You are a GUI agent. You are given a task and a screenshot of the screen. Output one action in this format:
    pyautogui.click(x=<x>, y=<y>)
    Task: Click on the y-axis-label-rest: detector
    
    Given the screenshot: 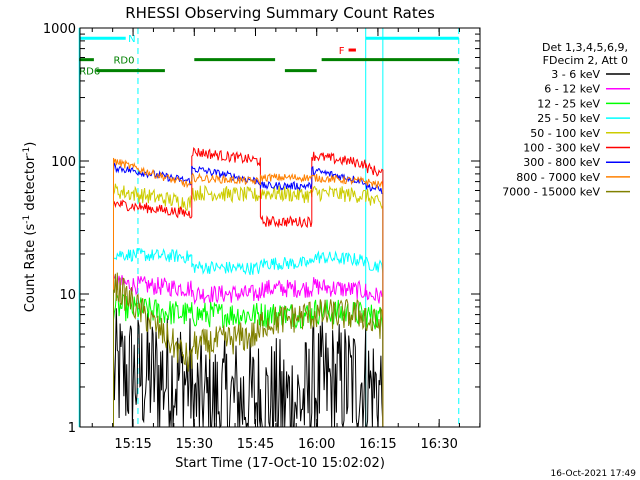 What is the action you would take?
    pyautogui.click(x=30, y=185)
    